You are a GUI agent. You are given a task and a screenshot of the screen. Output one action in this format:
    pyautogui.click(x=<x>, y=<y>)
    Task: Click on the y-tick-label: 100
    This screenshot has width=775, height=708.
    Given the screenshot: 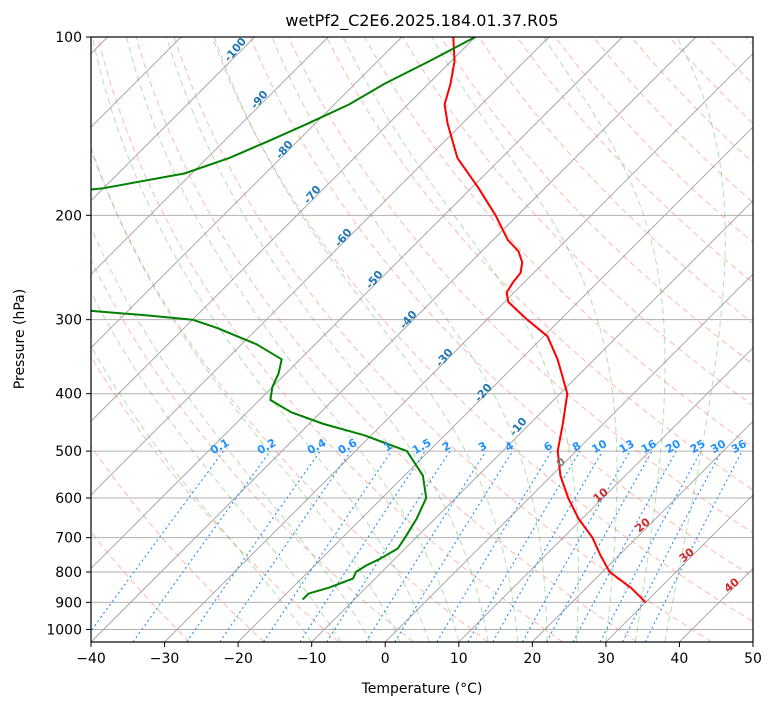 What is the action you would take?
    pyautogui.click(x=68, y=38)
    